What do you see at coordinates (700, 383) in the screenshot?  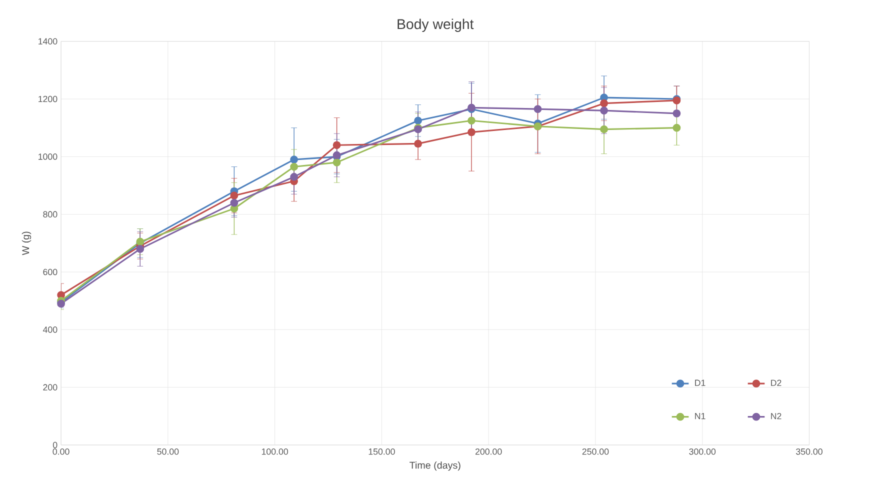 I see `legend-label: D1` at bounding box center [700, 383].